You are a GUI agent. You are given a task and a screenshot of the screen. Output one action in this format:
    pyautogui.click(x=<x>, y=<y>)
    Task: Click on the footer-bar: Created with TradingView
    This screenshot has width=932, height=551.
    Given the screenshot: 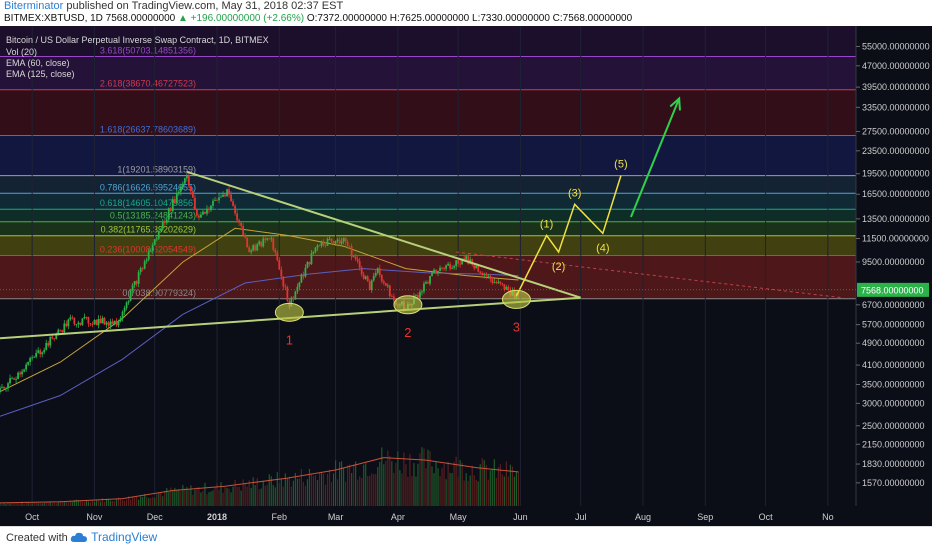 What is the action you would take?
    pyautogui.click(x=466, y=538)
    